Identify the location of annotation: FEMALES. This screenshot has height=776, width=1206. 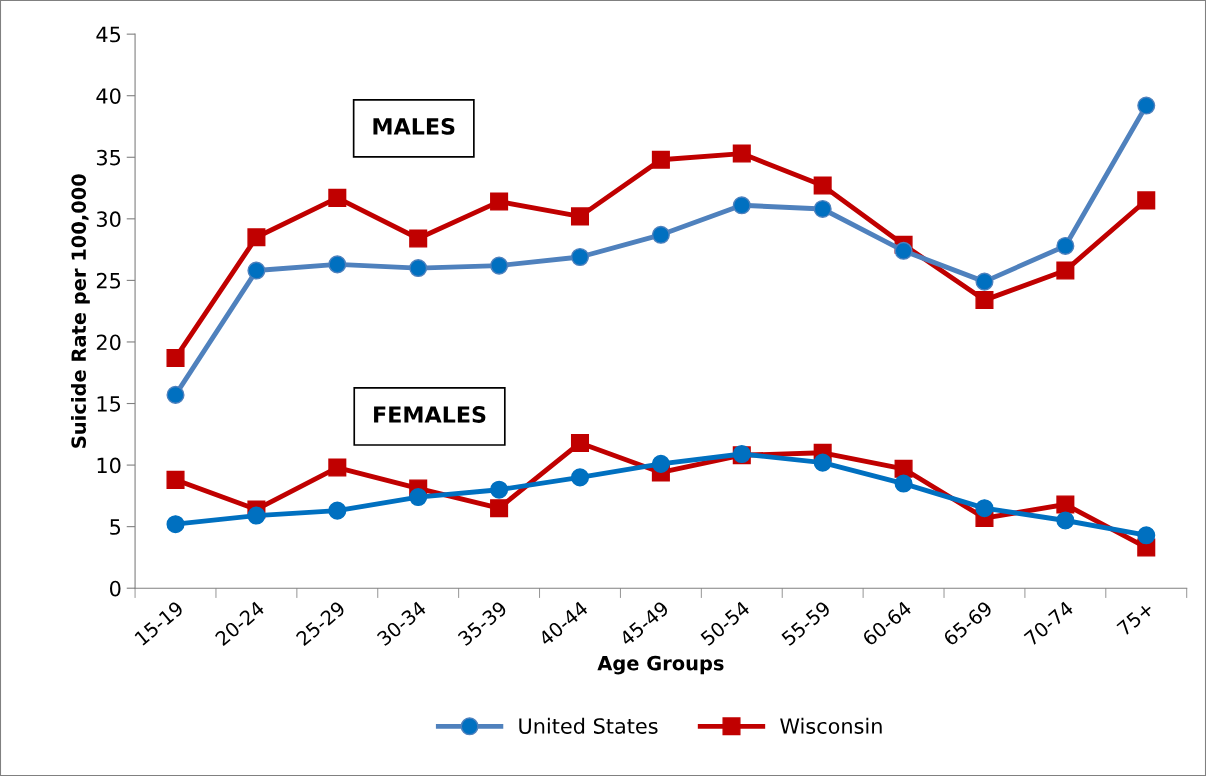
(430, 414).